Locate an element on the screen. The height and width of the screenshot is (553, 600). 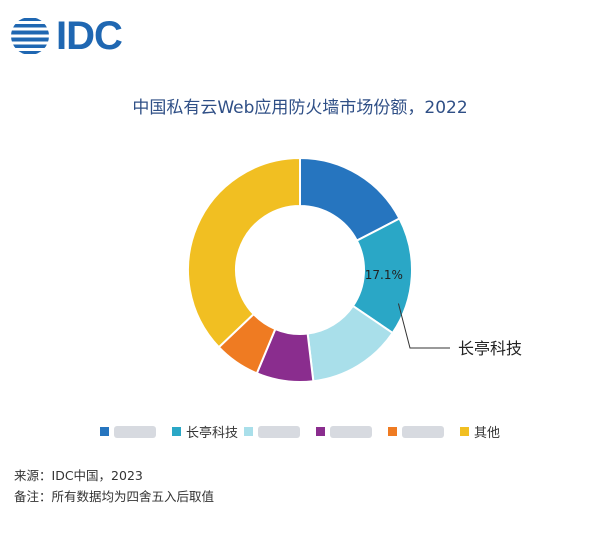
idc-logo-text: IDC is located at coordinates (89, 36).